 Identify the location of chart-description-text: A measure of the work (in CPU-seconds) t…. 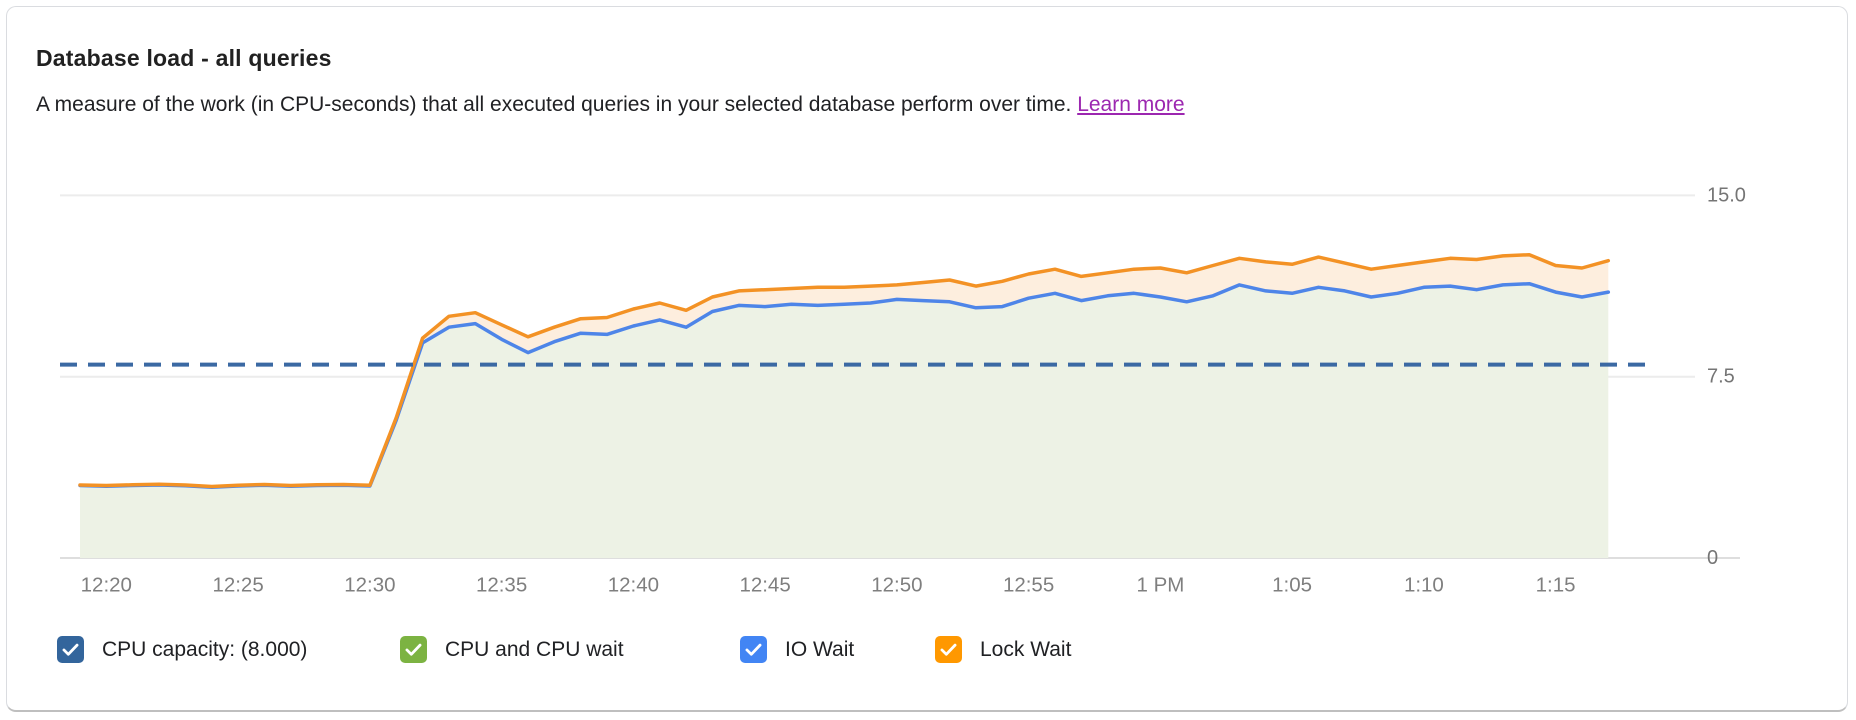
(554, 104).